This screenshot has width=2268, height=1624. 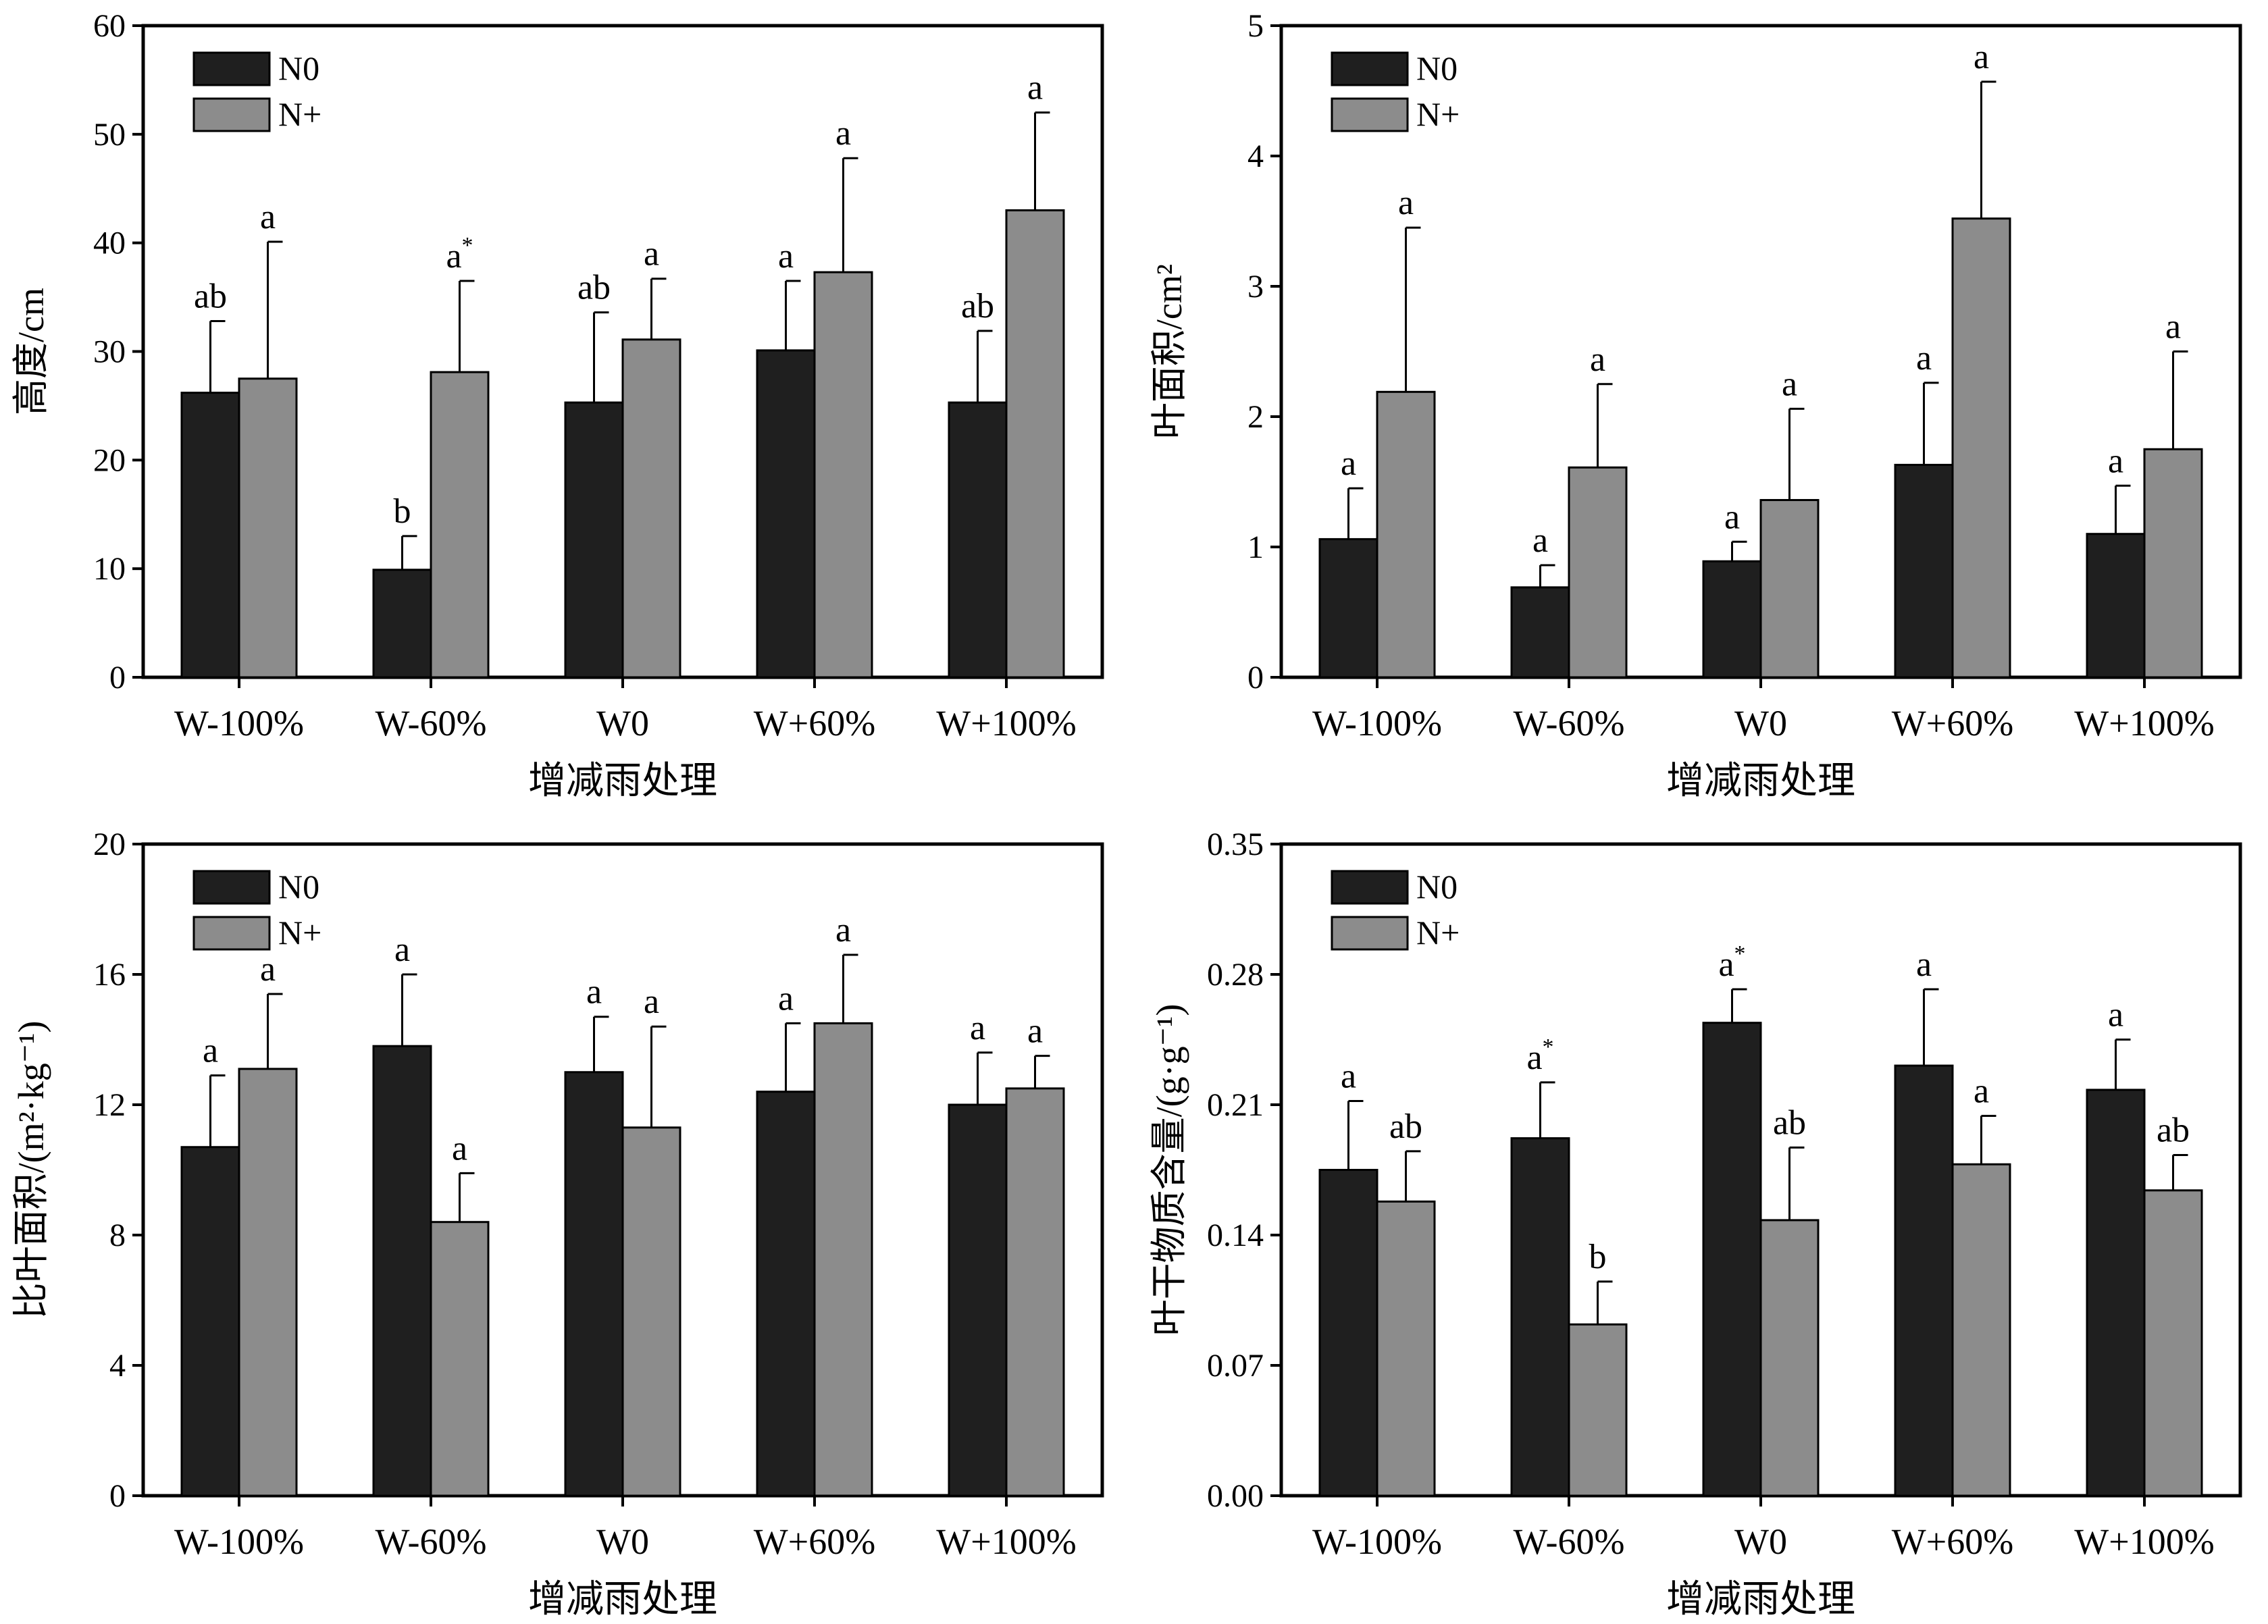 I want to click on y-tick-label: 3, so click(x=1255, y=287).